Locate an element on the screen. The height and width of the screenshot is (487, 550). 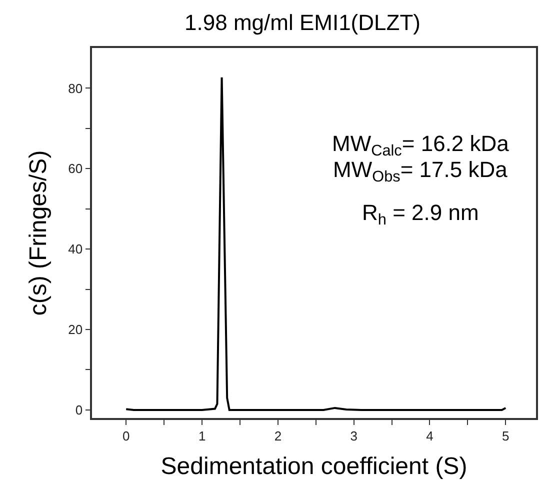
x-tick-label: 0 is located at coordinates (126, 436).